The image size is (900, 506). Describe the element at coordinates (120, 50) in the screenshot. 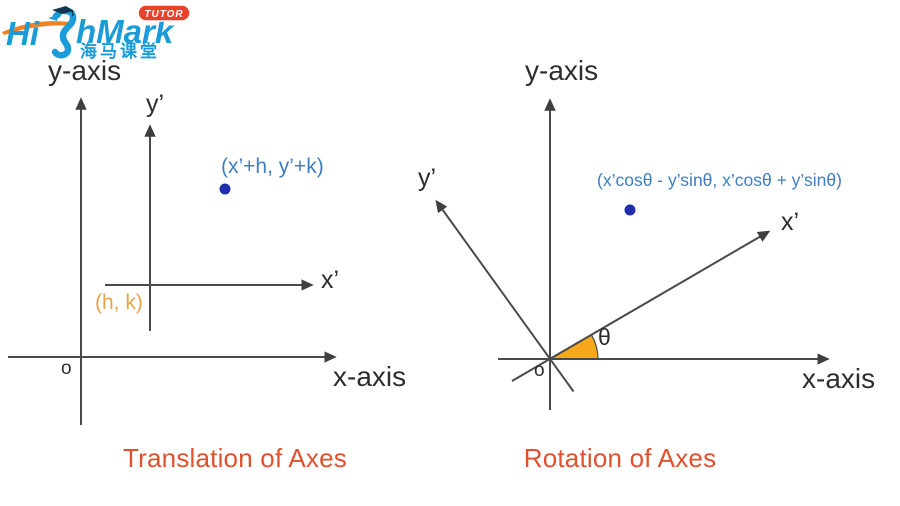

I see `logo-subtitle: 海马课堂` at that location.